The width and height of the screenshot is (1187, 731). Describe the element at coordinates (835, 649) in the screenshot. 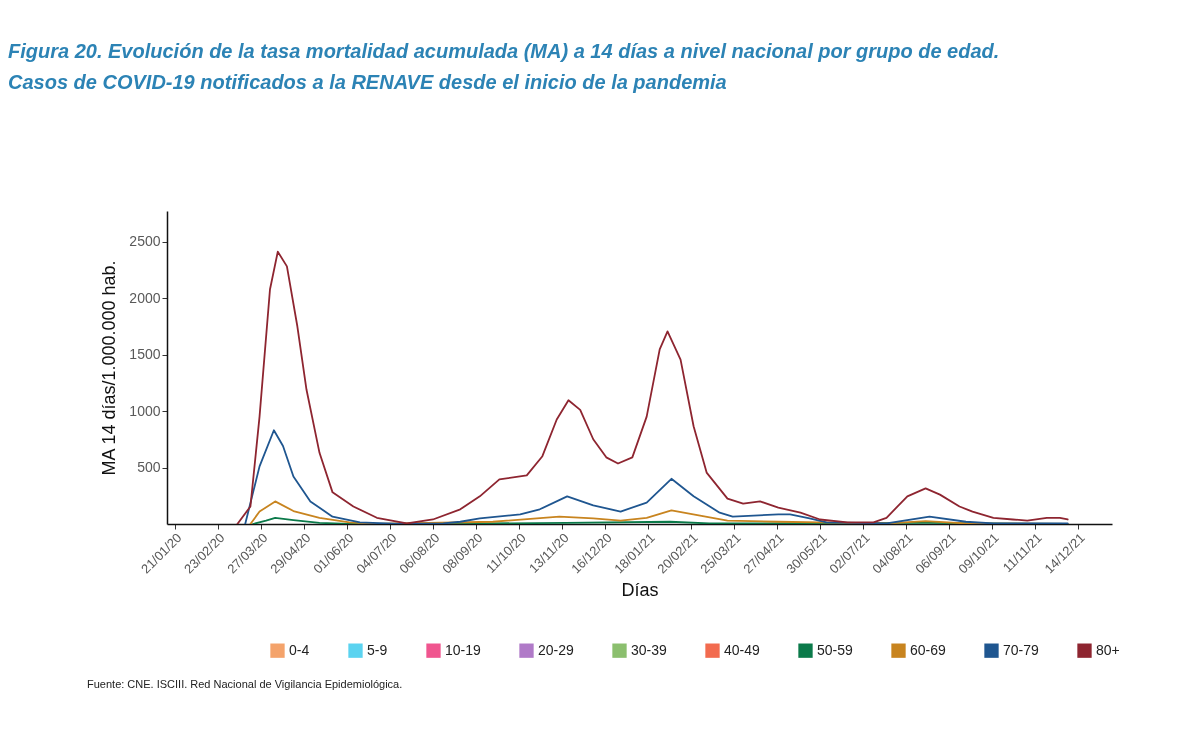

I see `legend-label: 50-59` at that location.